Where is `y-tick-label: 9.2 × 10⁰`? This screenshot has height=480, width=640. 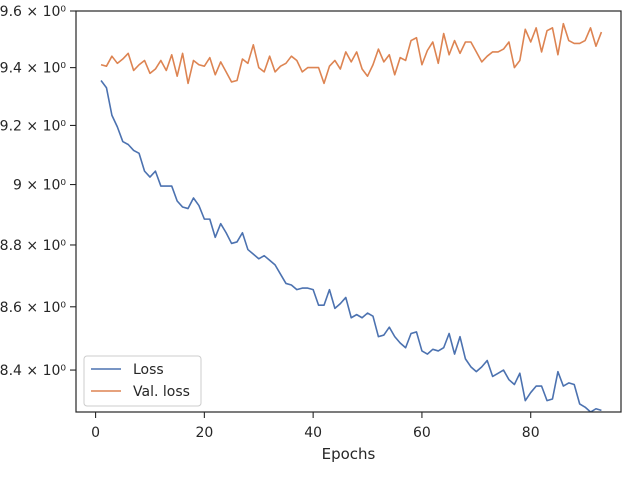
y-tick-label: 9.2 × 10⁰ is located at coordinates (33, 126).